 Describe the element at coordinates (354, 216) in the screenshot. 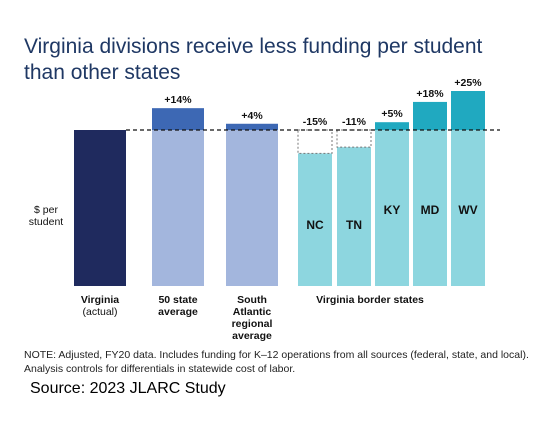

I see `bar-tn` at that location.